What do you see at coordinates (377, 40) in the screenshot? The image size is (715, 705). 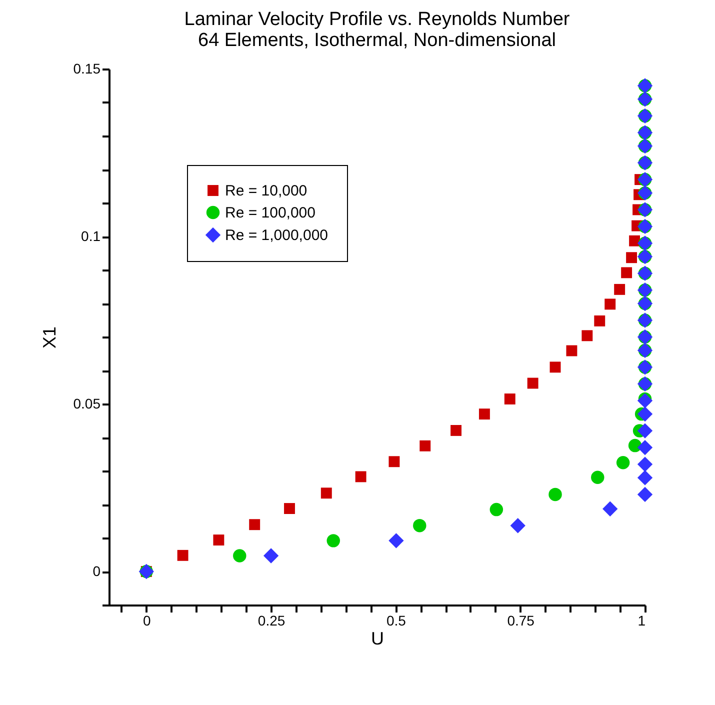 I see `chart-subtitle: 64 Elements, Isothermal, Non-dimensional` at bounding box center [377, 40].